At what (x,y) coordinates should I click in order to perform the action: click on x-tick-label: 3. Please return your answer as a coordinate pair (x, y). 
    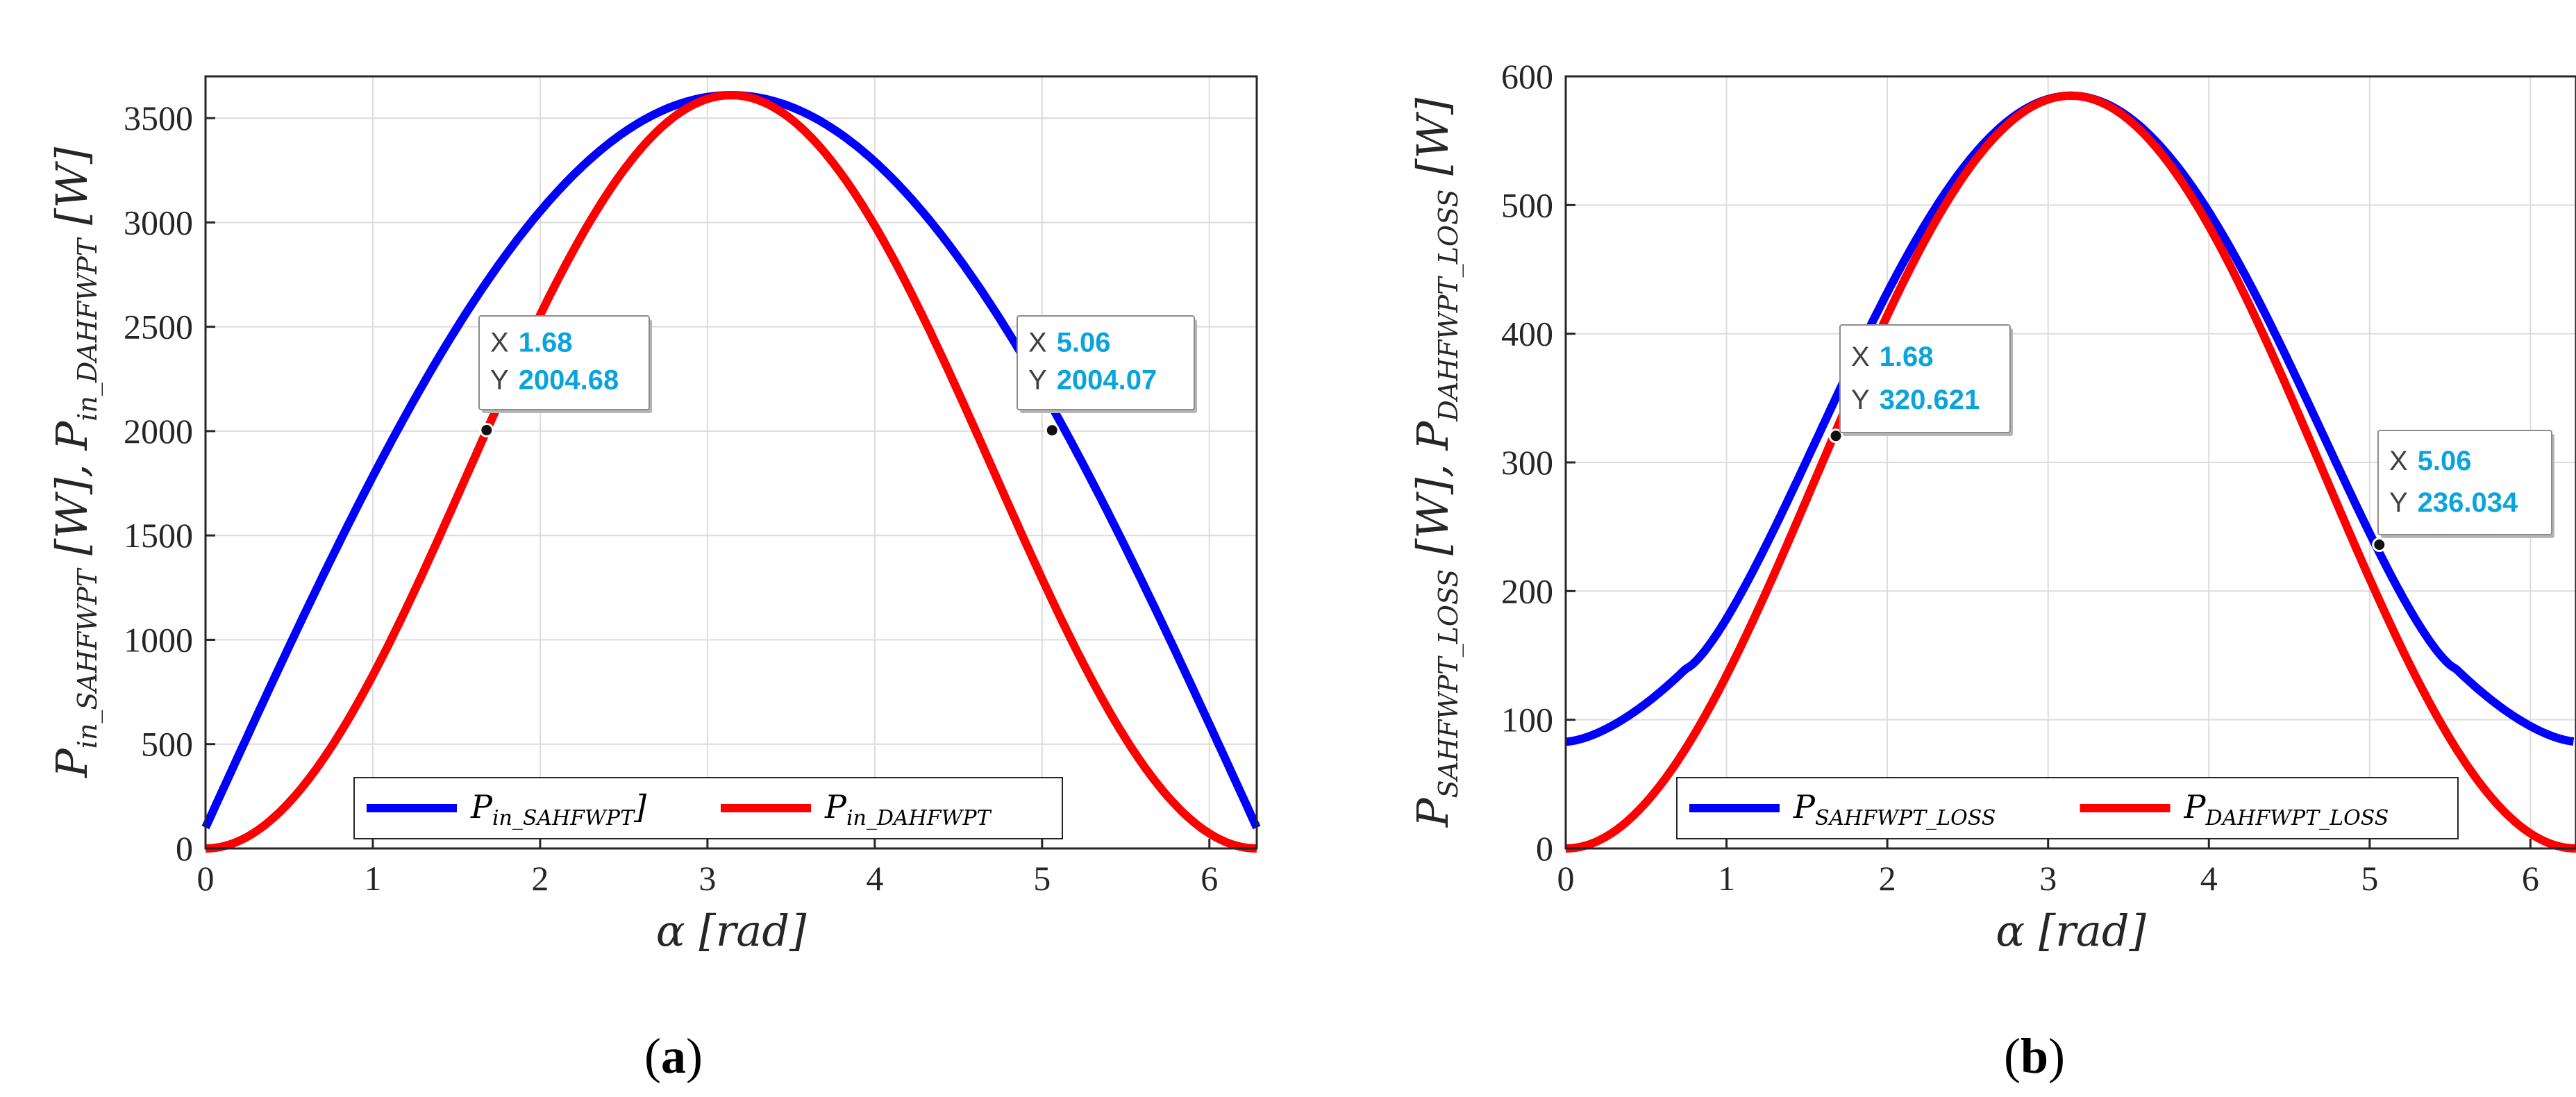
    Looking at the image, I should click on (707, 879).